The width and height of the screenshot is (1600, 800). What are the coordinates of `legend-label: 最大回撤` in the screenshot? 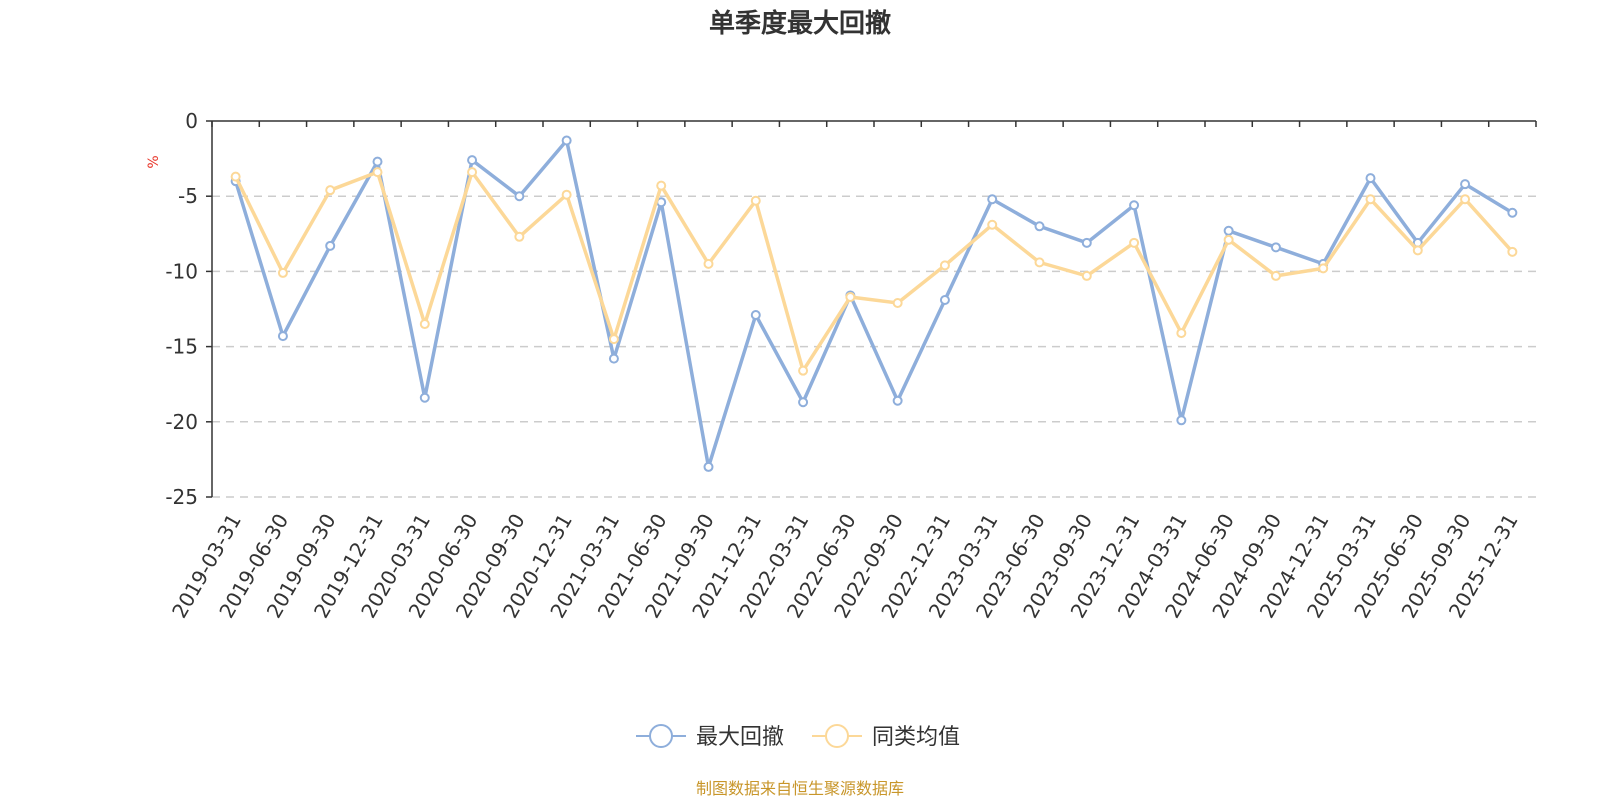 It's located at (740, 737).